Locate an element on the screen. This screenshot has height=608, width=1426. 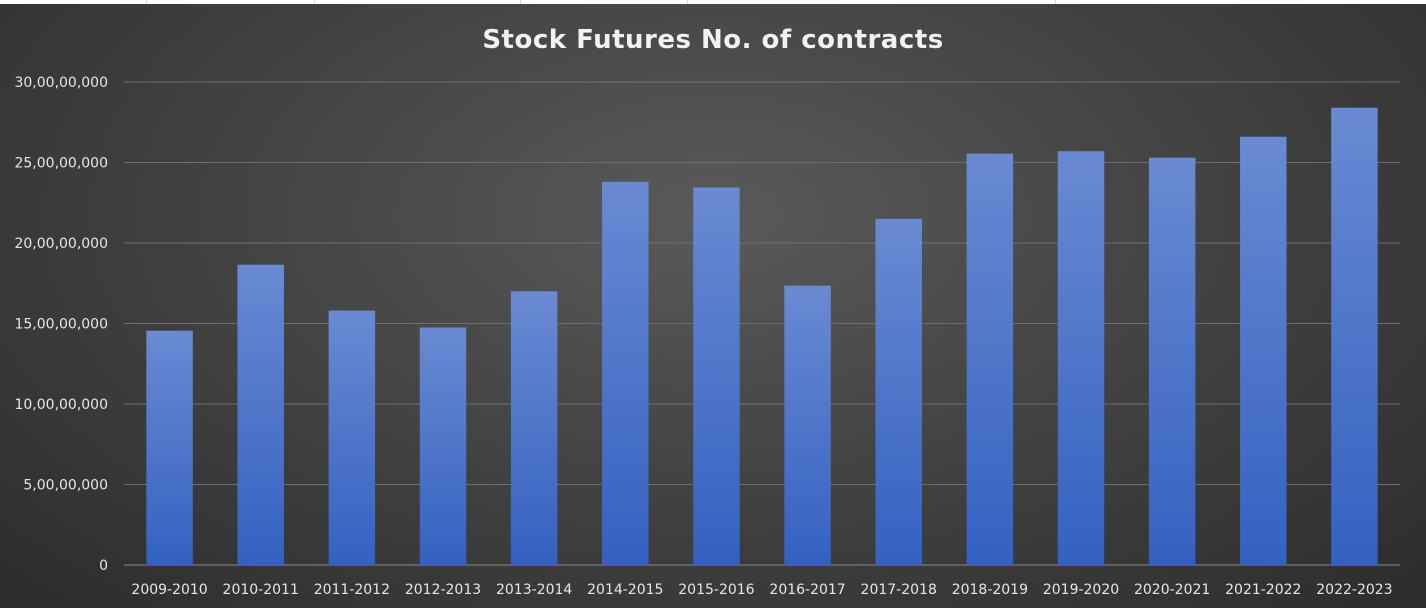
y-tick-label: 25,00,00,000 is located at coordinates (61, 164).